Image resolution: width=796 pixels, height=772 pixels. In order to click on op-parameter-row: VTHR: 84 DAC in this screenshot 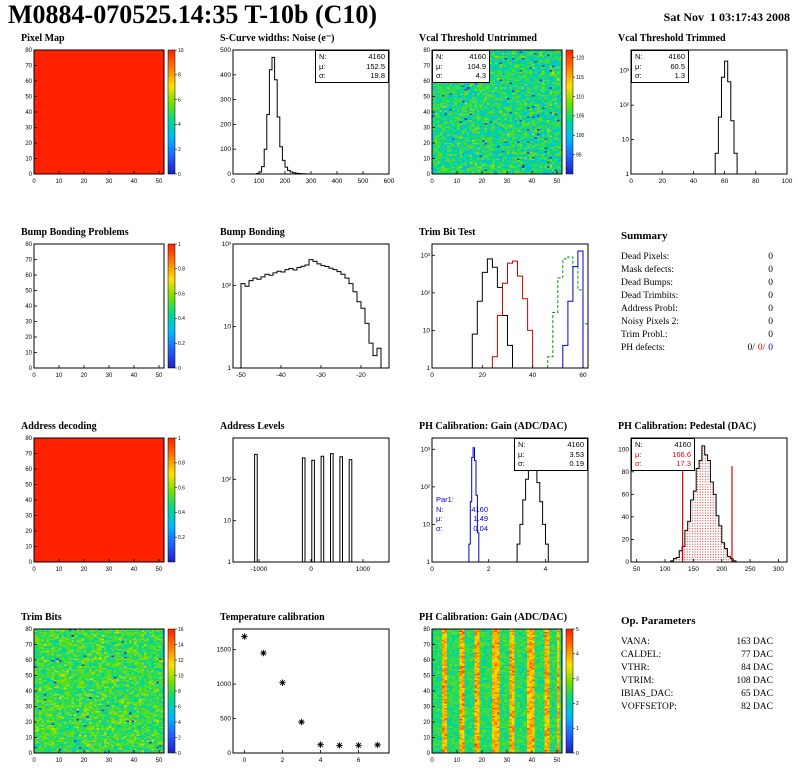, I will do `click(697, 668)`.